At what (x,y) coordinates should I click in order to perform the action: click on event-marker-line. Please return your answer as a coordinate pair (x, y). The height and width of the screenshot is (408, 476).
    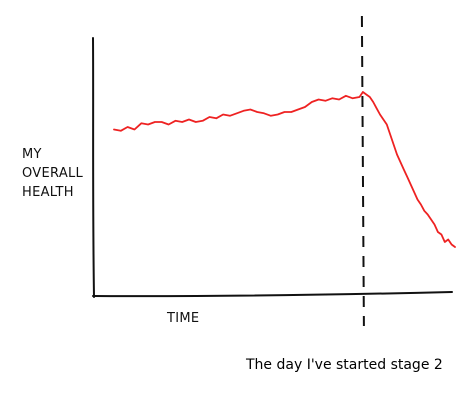
    Looking at the image, I should click on (362, 171).